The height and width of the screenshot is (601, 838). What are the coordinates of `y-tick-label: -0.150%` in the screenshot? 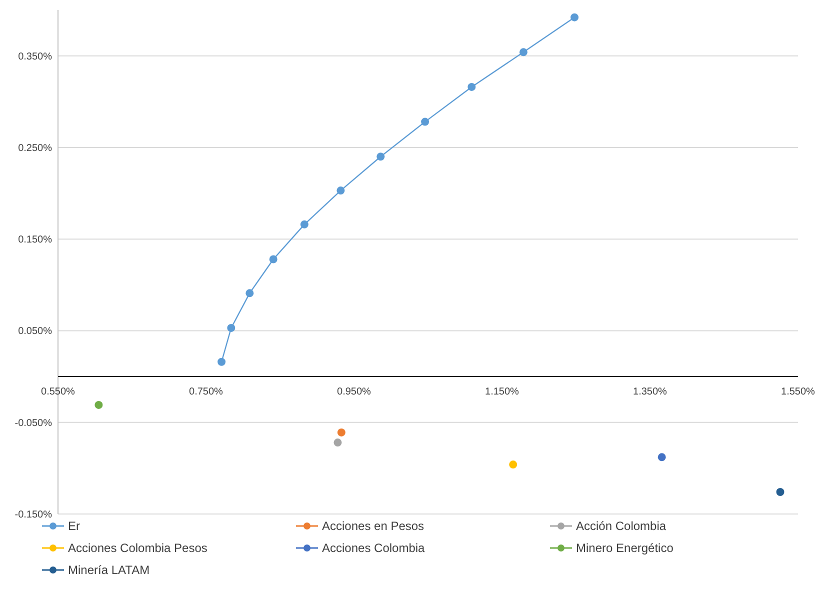 It's located at (33, 515).